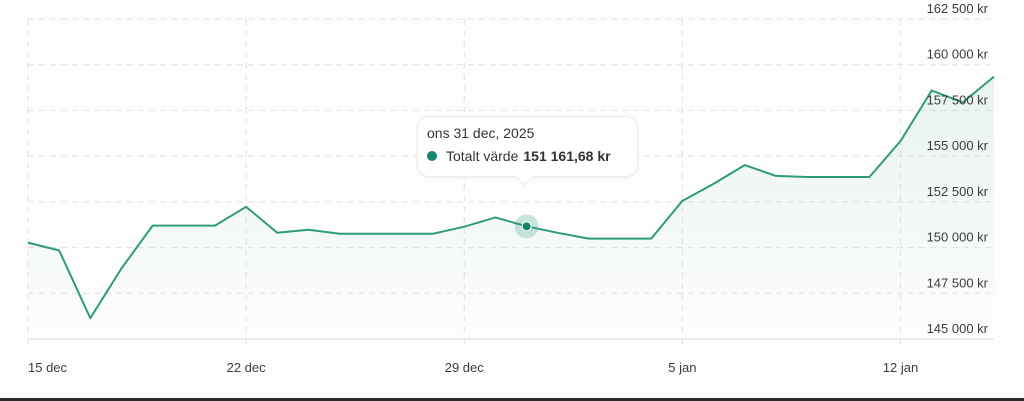 The width and height of the screenshot is (1024, 401). What do you see at coordinates (465, 367) in the screenshot?
I see `x-tick-label: 29 dec` at bounding box center [465, 367].